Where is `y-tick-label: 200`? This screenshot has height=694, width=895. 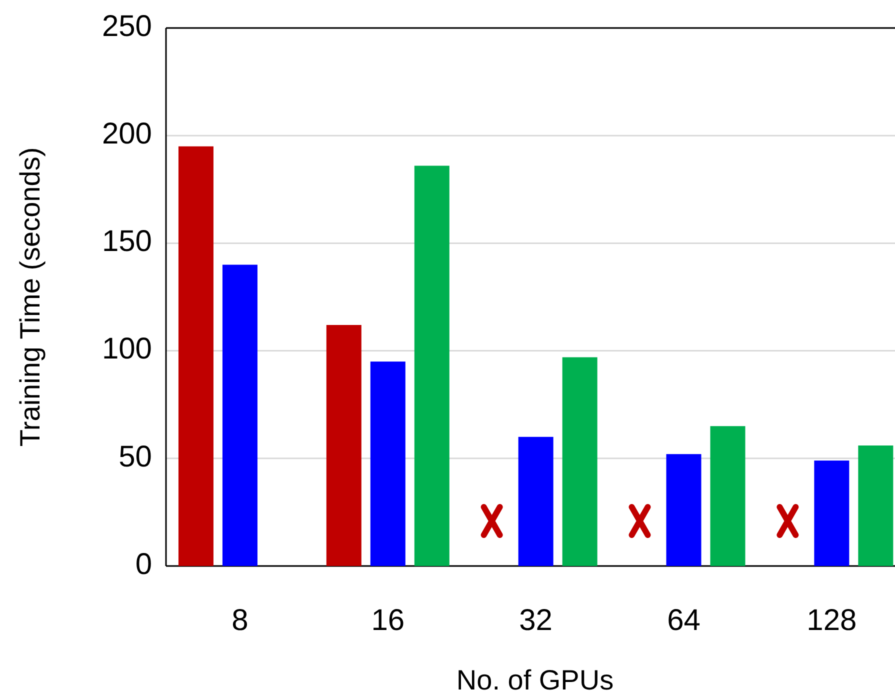
y-tick-label: 200 is located at coordinates (127, 134).